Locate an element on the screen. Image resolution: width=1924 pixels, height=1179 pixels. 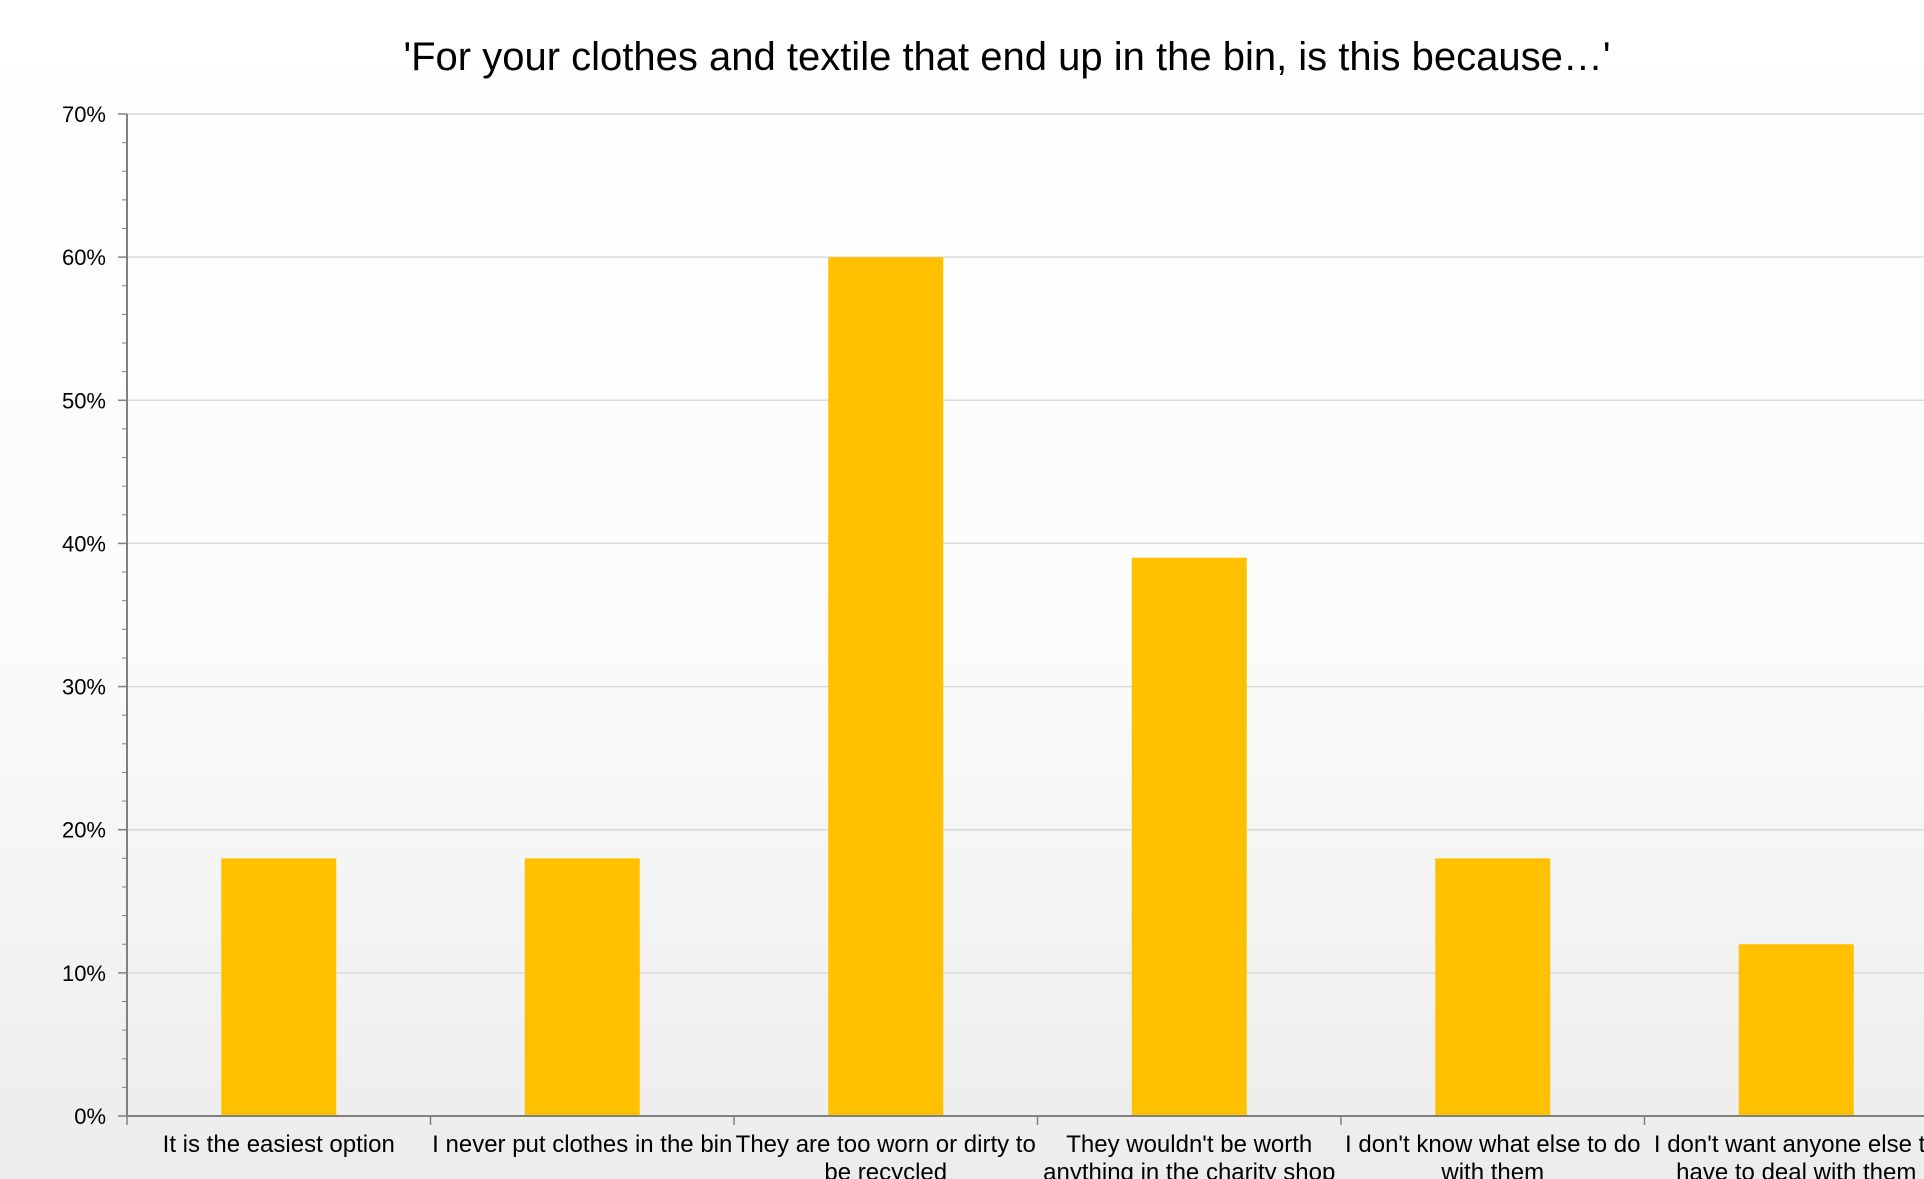
y-tick-label: 30% is located at coordinates (84, 687).